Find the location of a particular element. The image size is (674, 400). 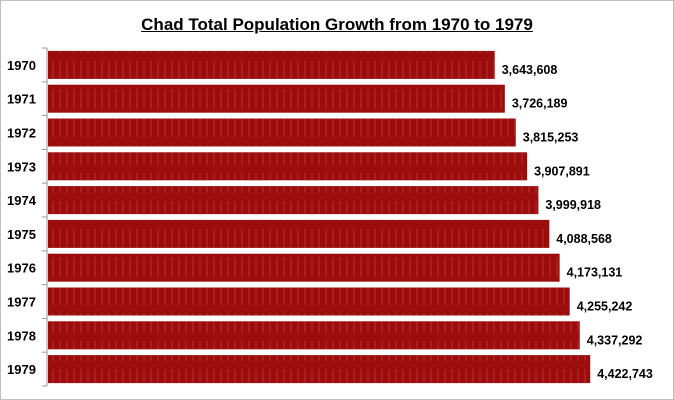

data-label: 3,815,253 is located at coordinates (551, 138).